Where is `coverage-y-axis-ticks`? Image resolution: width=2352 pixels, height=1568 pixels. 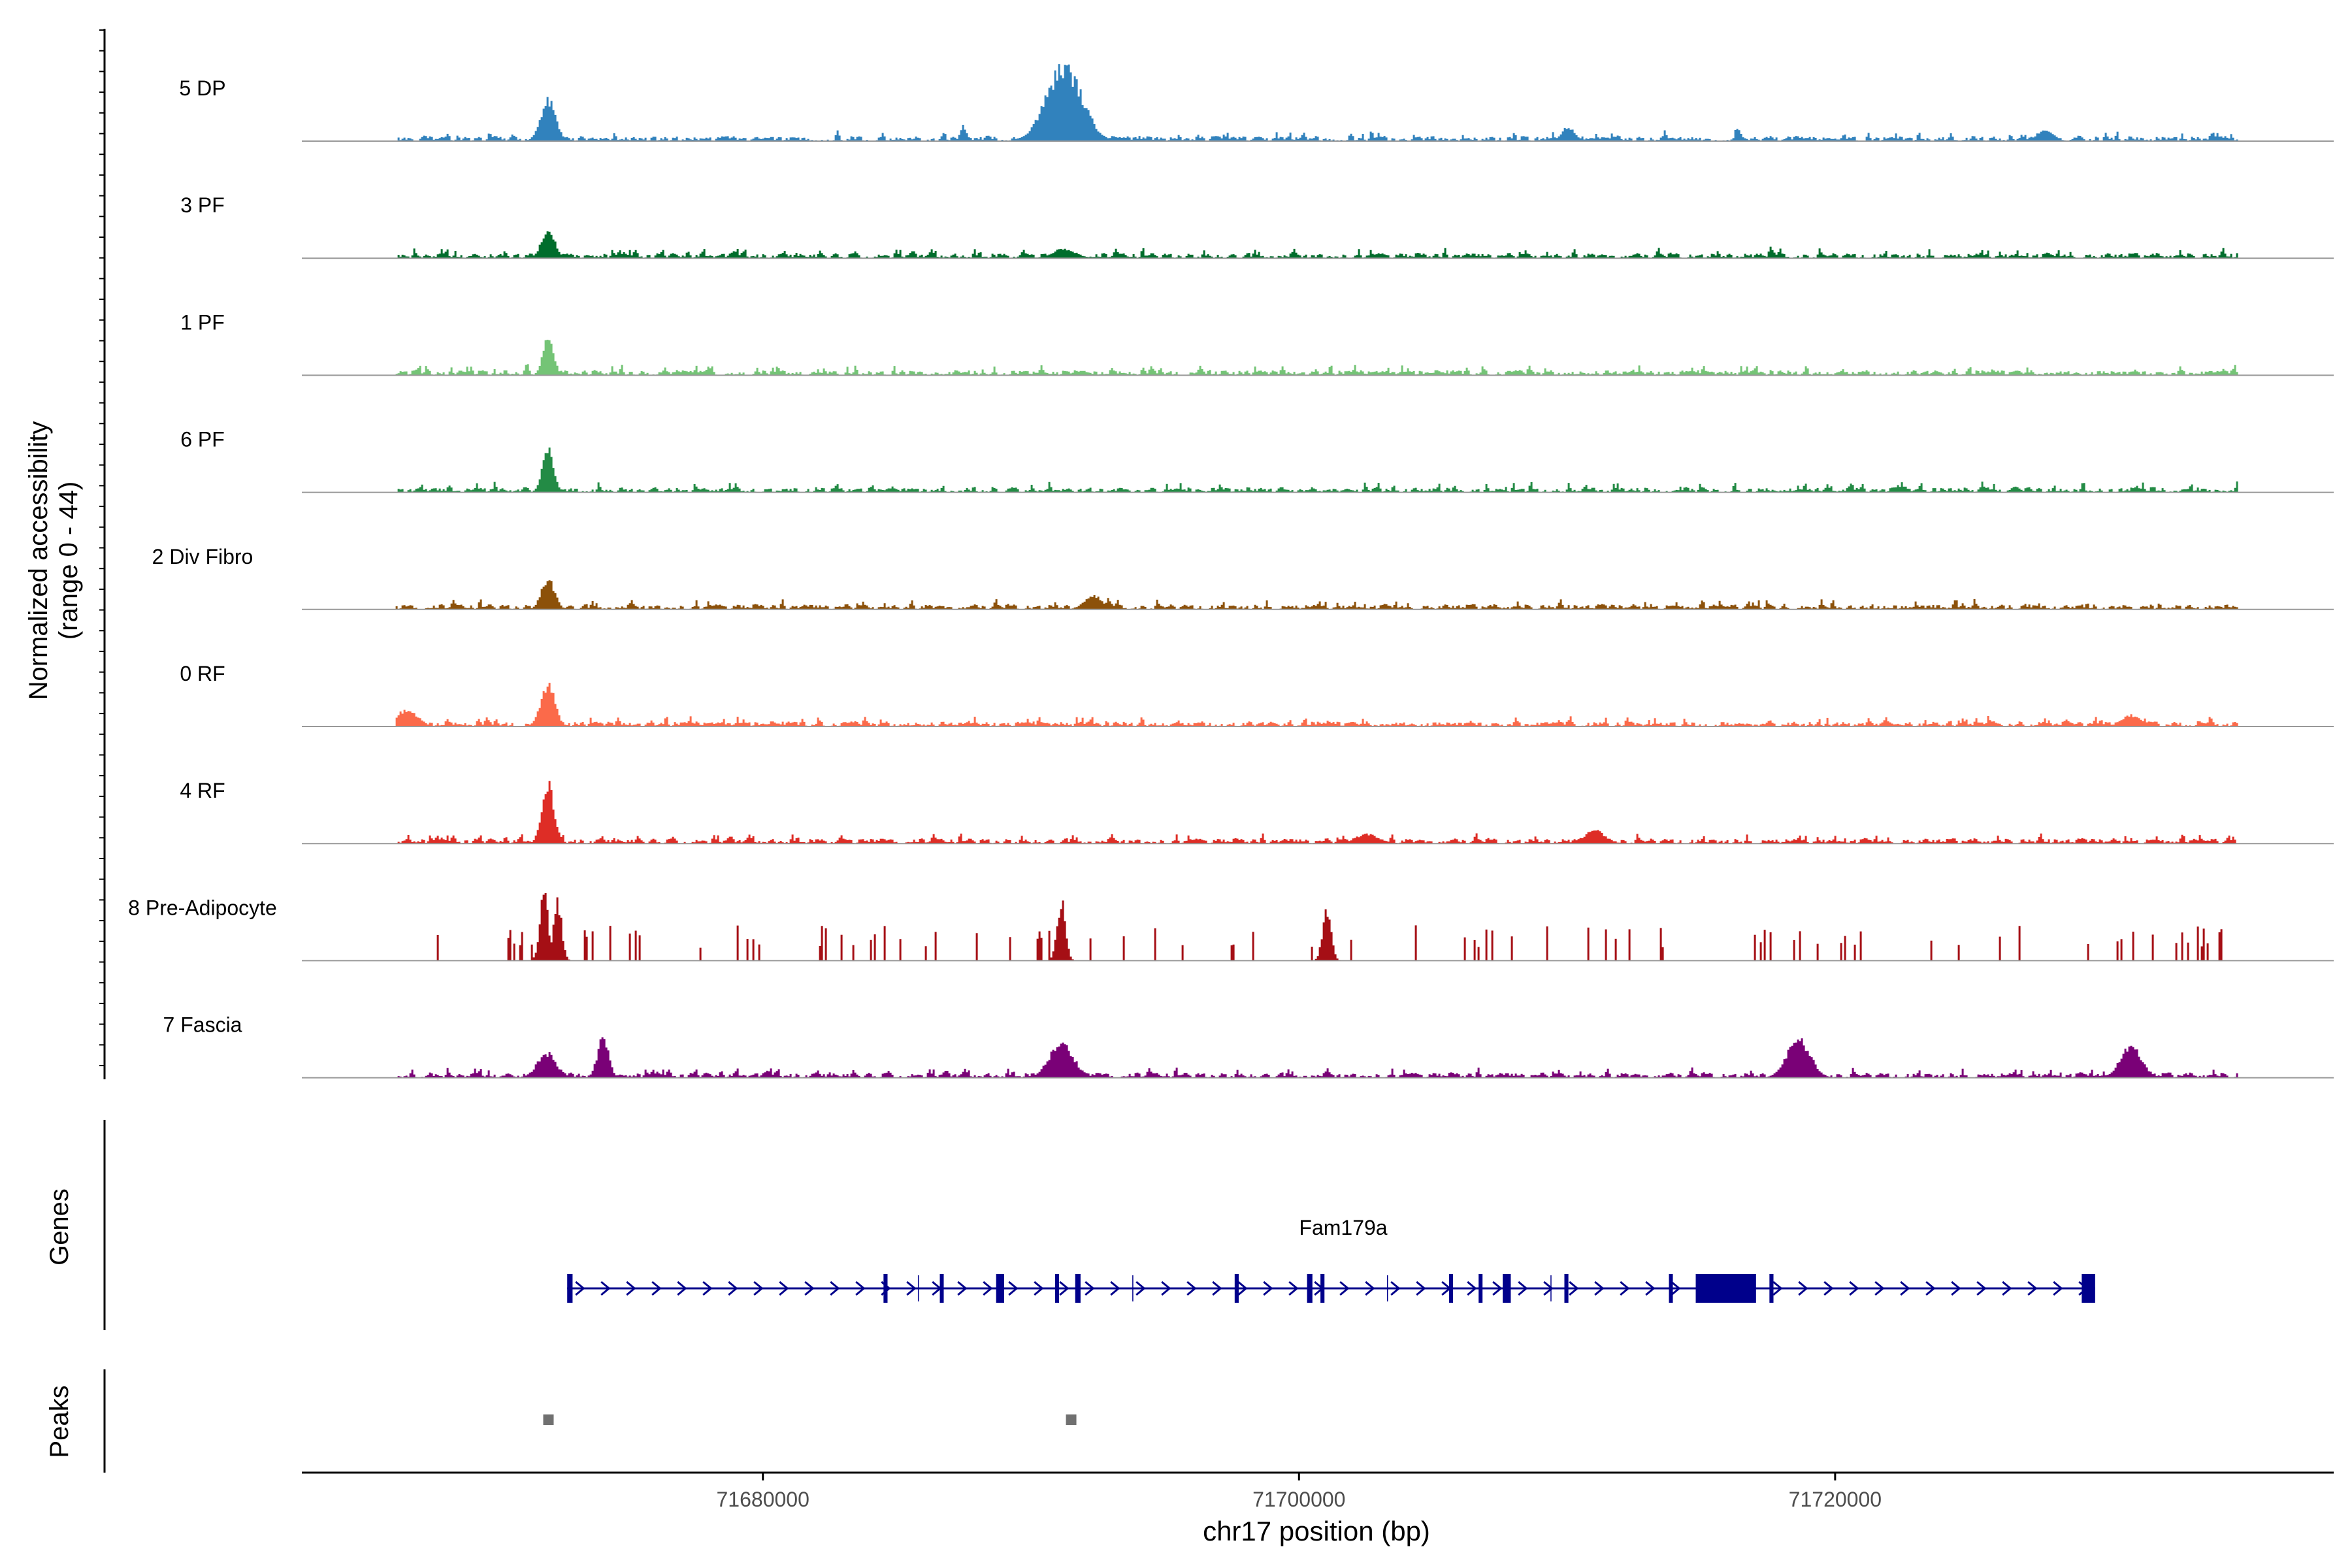
coverage-y-axis-ticks is located at coordinates (102, 547).